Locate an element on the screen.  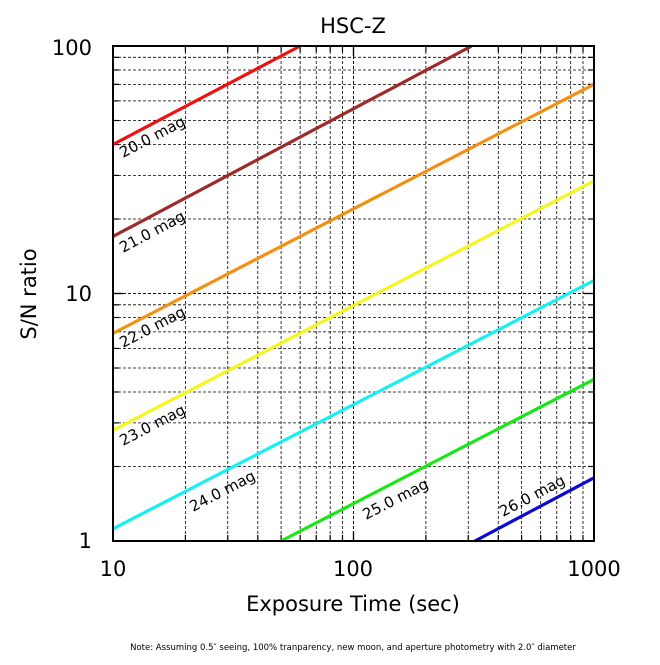
x-tick-label: 1000 is located at coordinates (593, 569).